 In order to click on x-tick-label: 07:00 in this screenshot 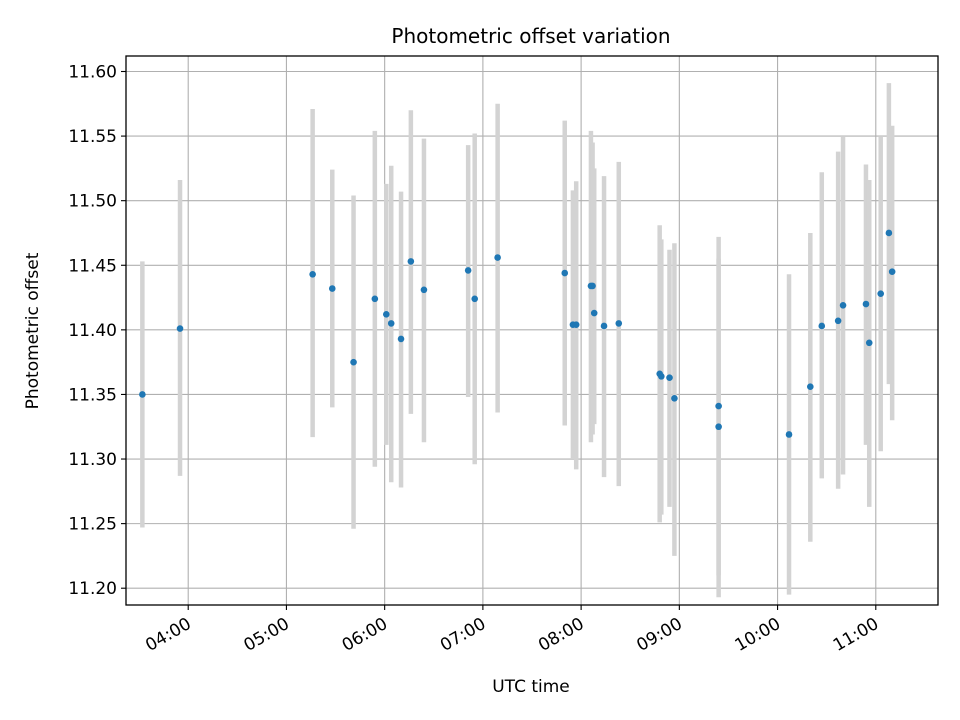, I will do `click(463, 635)`.